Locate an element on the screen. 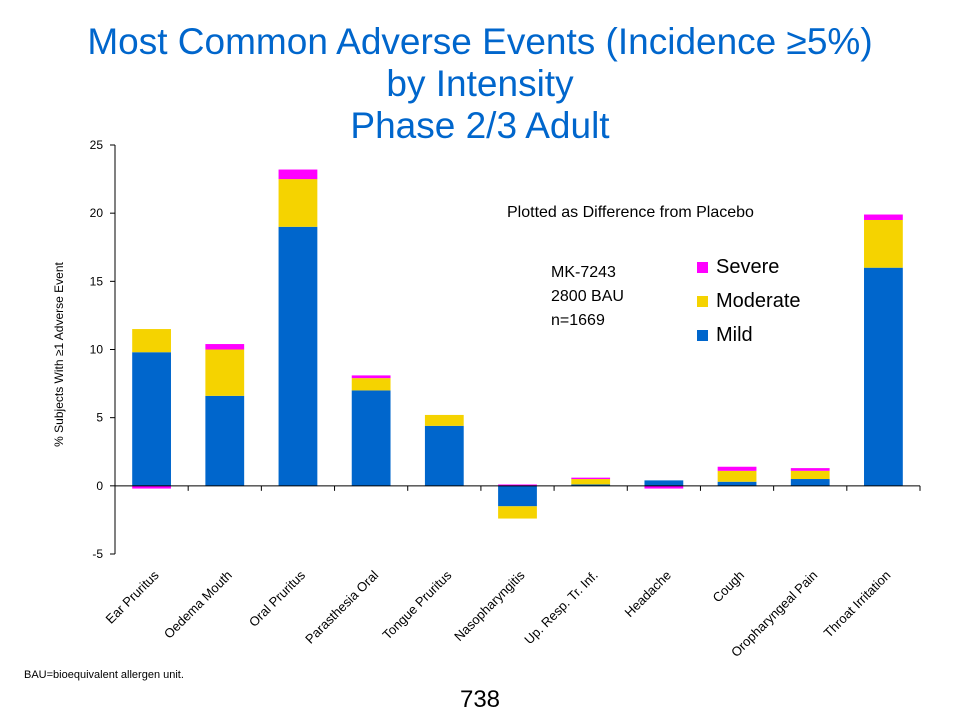 This screenshot has height=720, width=960. category-label: Parasthesia Oral is located at coordinates (341, 606).